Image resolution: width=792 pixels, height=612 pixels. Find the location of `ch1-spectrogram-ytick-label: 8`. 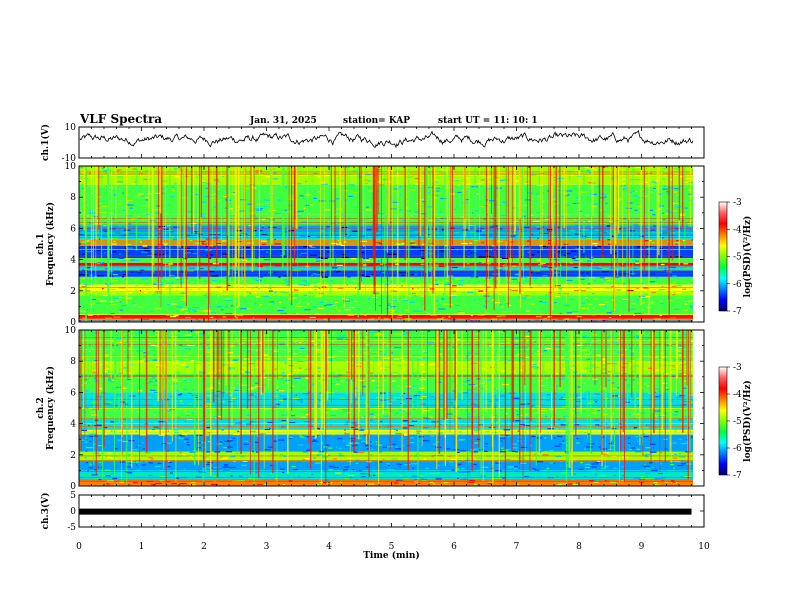

ch1-spectrogram-ytick-label: 8 is located at coordinates (73, 198).